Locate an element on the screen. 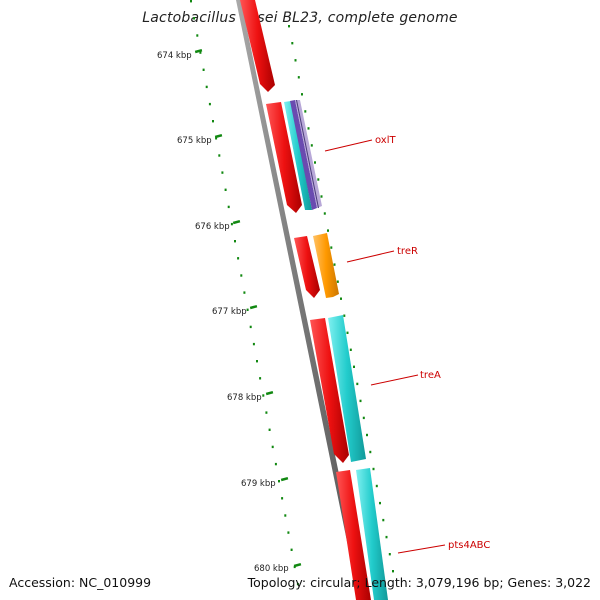 This screenshot has width=600, height=600. kbp-marker-675: 675 kbp is located at coordinates (200, 139).